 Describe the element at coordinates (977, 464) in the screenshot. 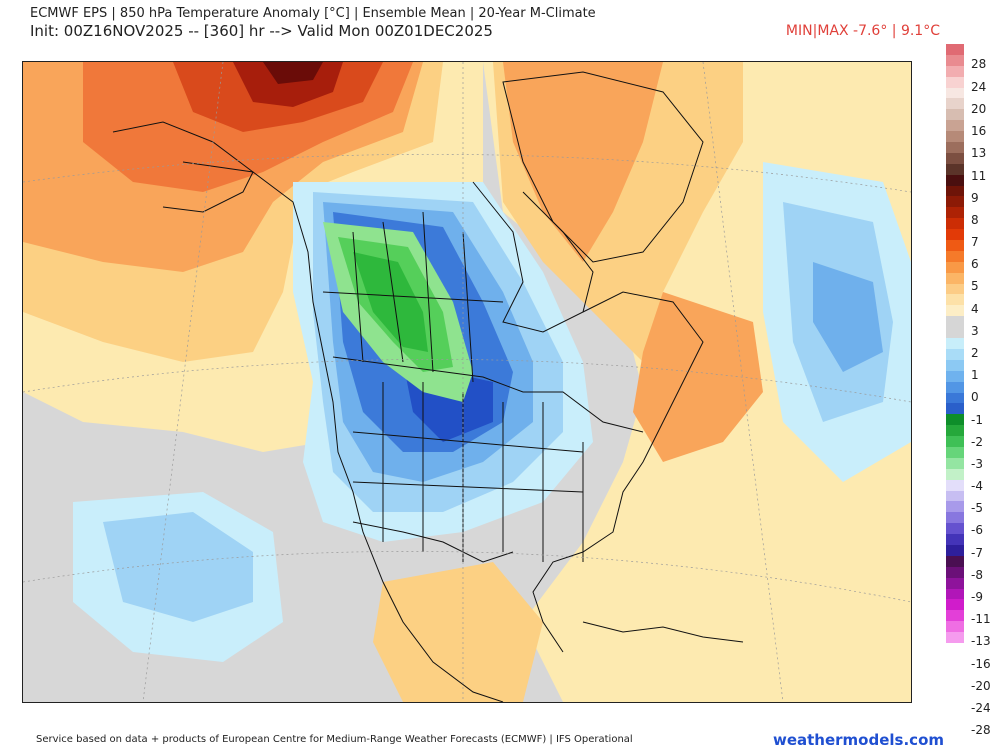

I see `colorbar-tick-label: -3` at that location.